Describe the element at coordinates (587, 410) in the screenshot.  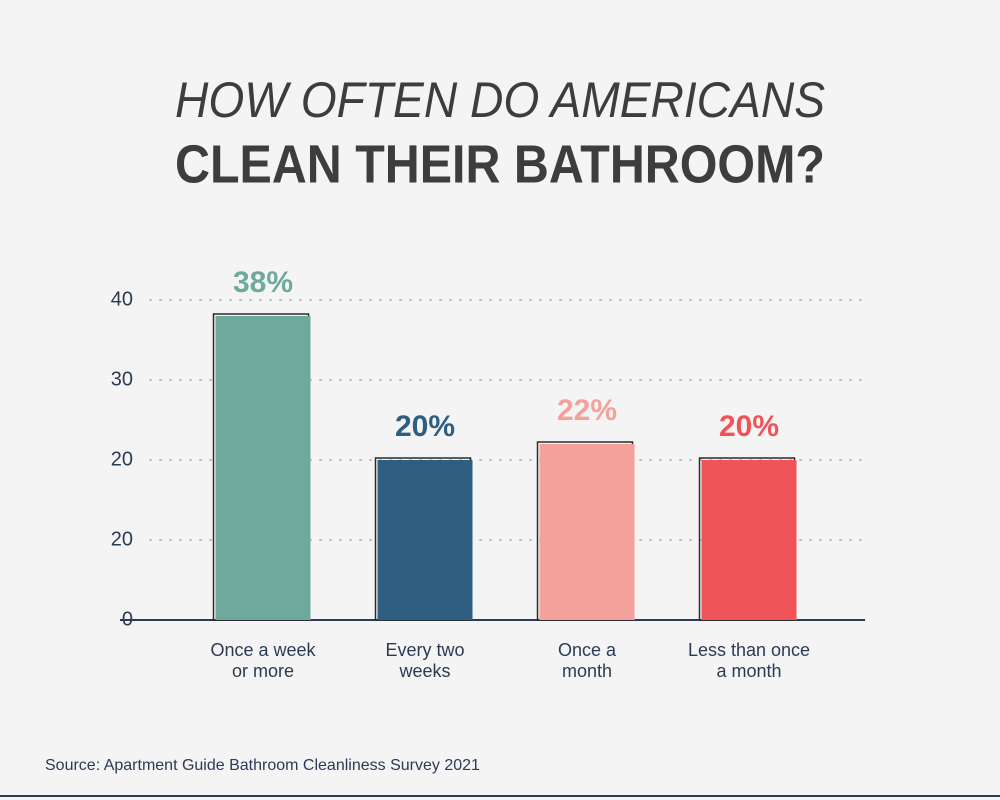
I see `value-label: 22%` at that location.